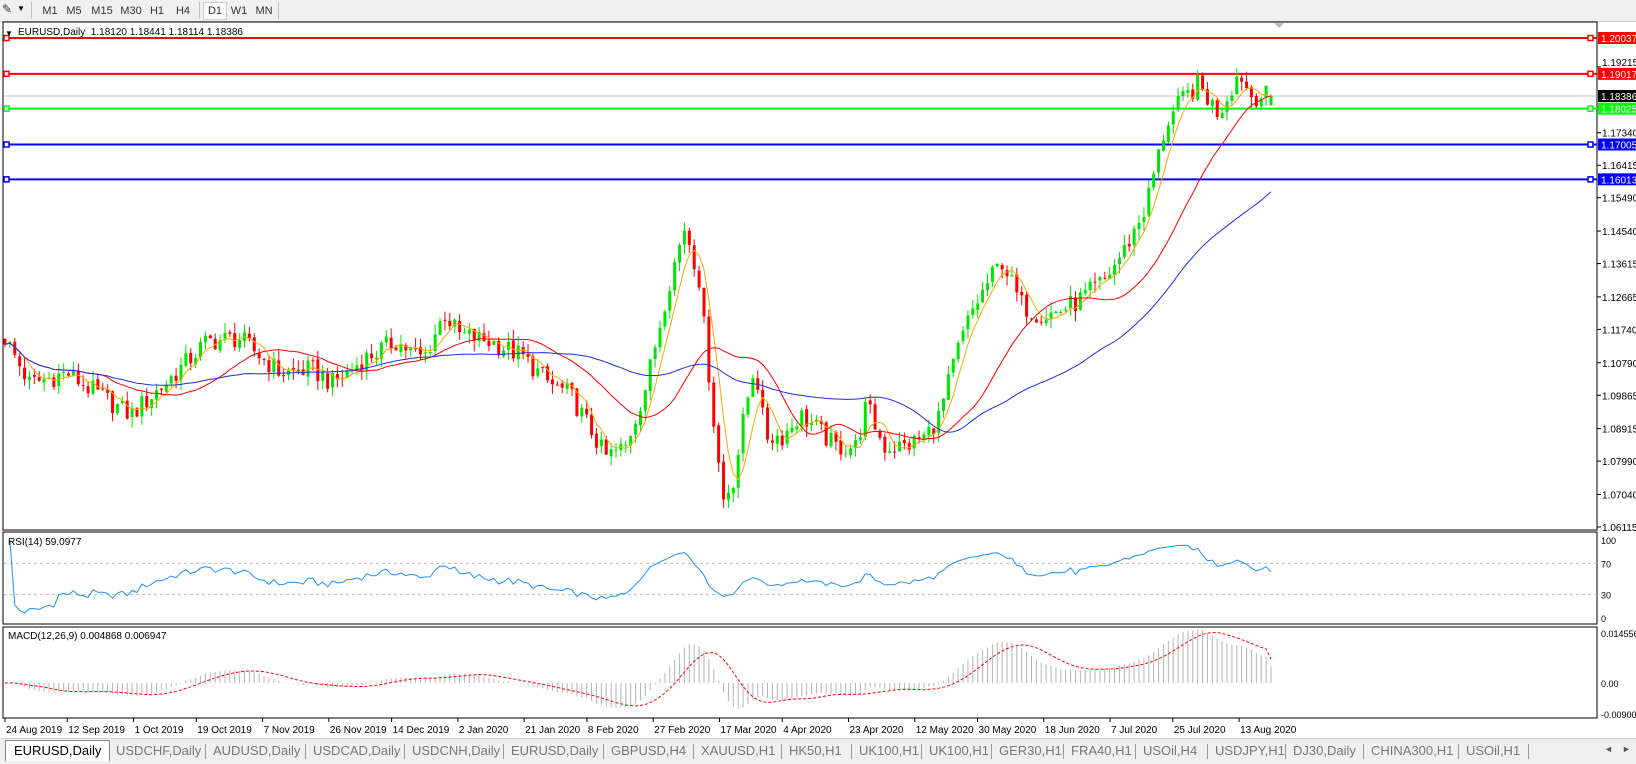 This screenshot has width=1636, height=764. I want to click on chevron-down-icon: ▼, so click(21, 8).